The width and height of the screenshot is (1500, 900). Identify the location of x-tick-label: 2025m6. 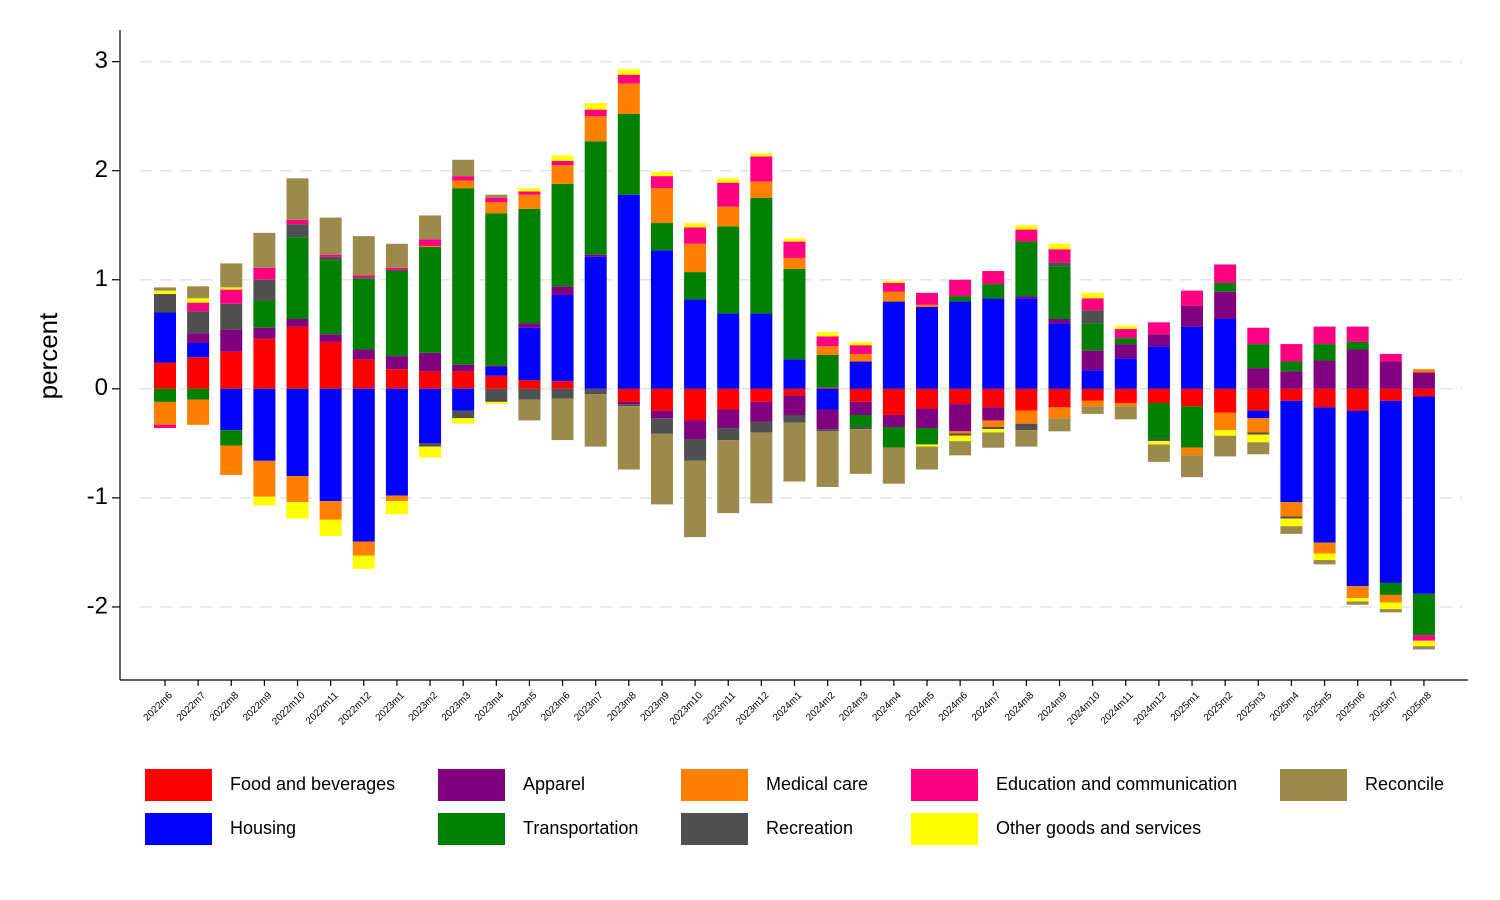
(1351, 707).